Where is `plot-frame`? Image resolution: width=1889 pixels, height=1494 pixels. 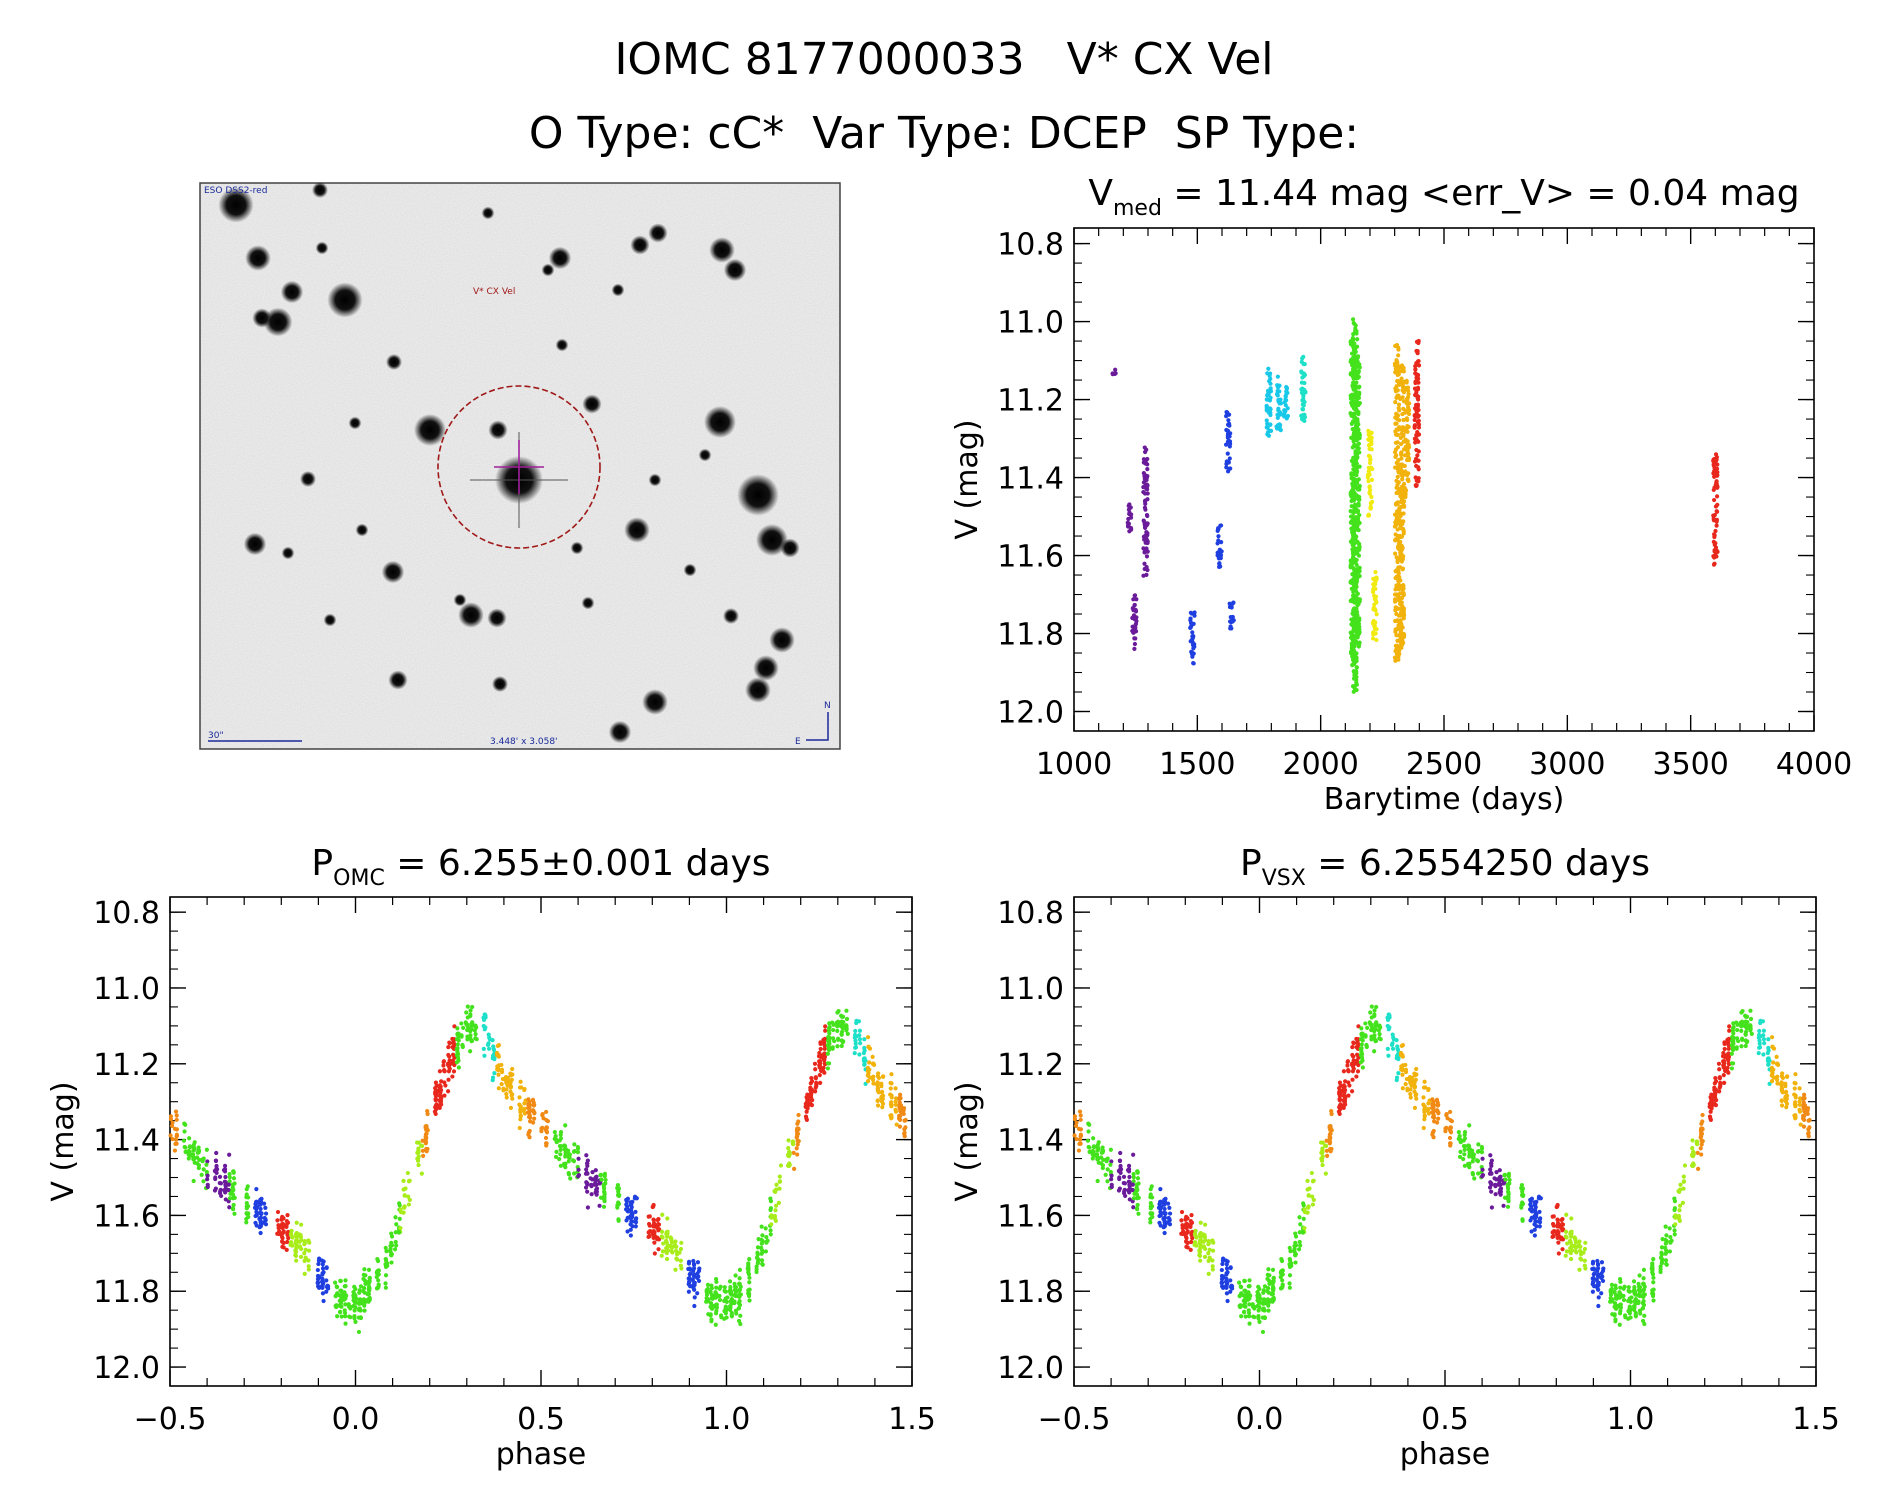
plot-frame is located at coordinates (1444, 479).